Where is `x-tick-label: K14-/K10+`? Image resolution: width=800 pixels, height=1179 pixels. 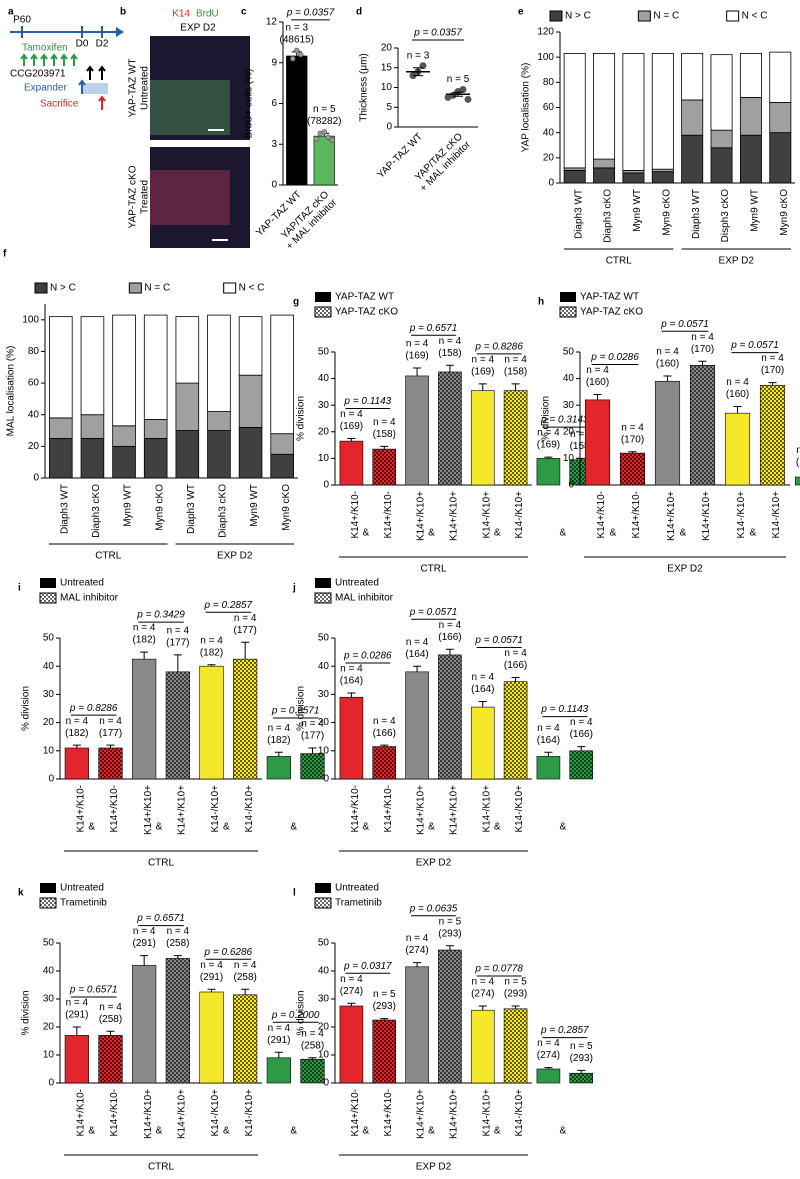
x-tick-label: K14-/K10+ is located at coordinates (519, 1113).